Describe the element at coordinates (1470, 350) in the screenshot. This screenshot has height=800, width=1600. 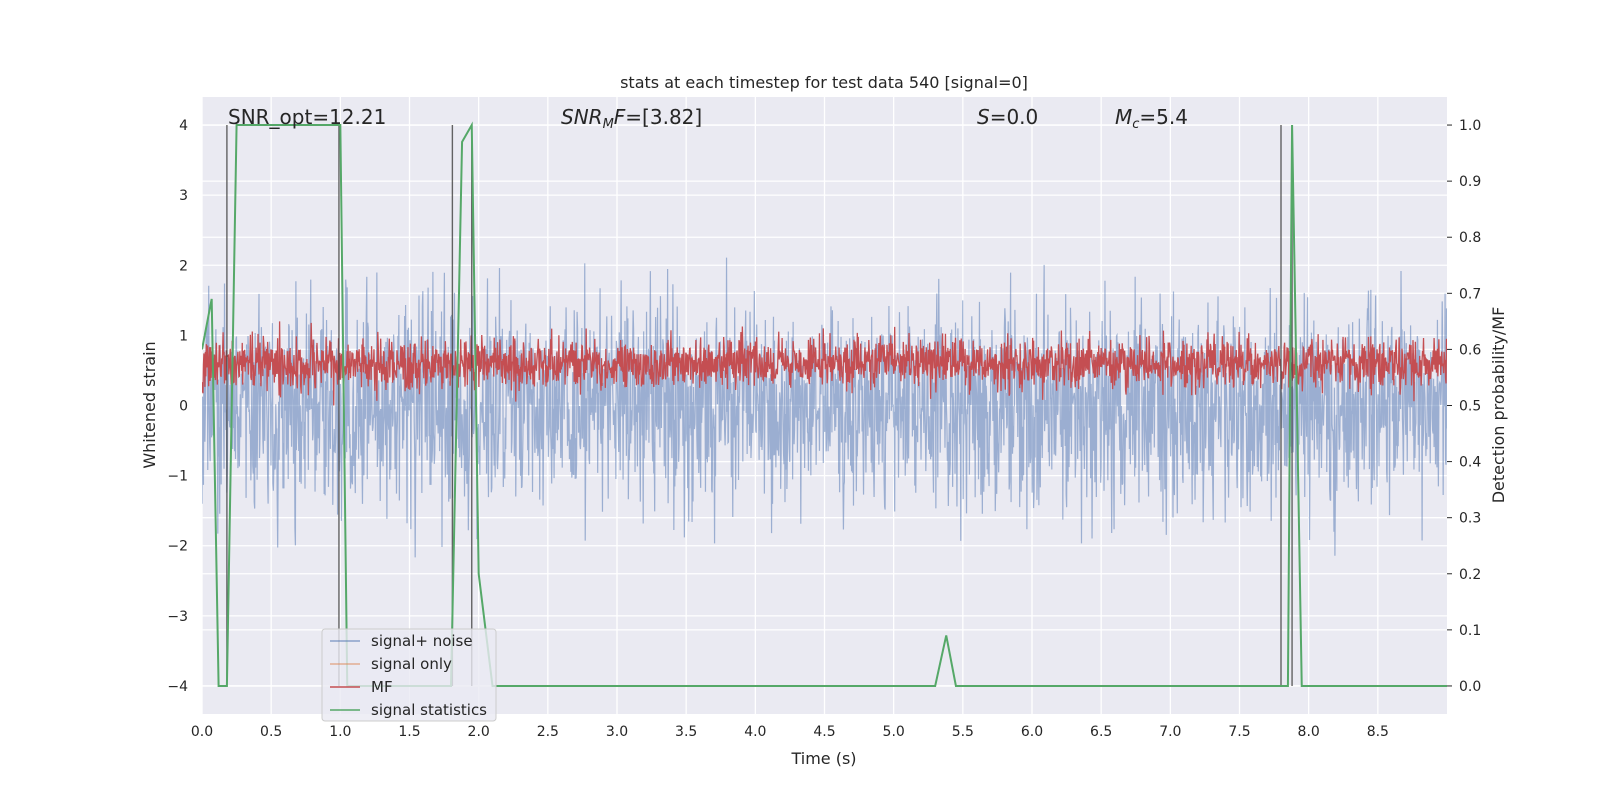
I see `y-right-tick-label: 0.6` at that location.